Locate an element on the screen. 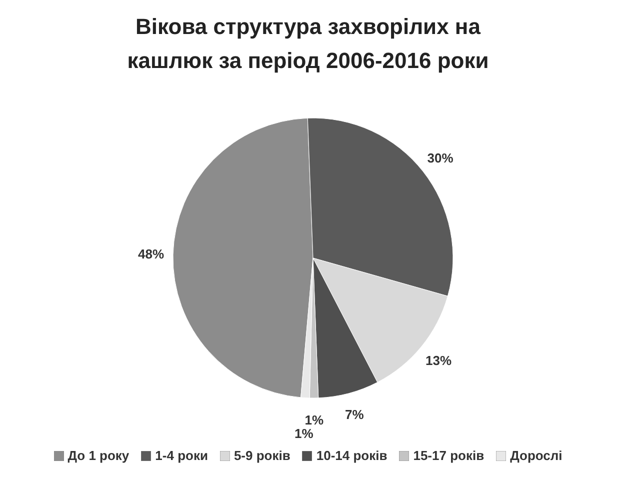 The image size is (617, 492). legend-label: 10-14 років is located at coordinates (352, 455).